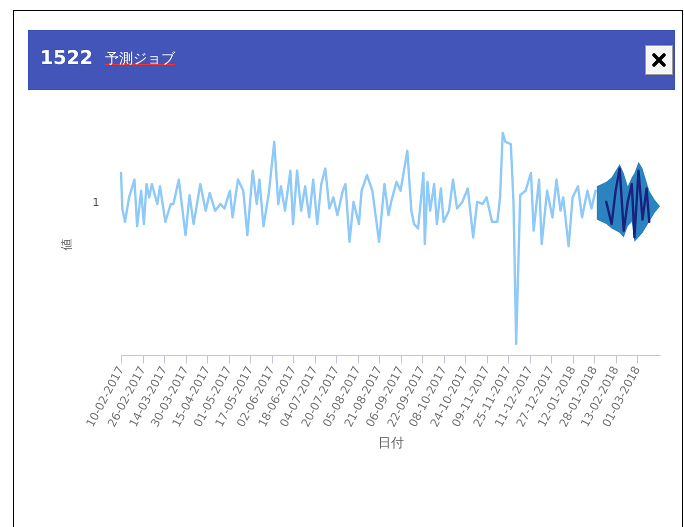 This screenshot has height=527, width=684. Describe the element at coordinates (67, 244) in the screenshot. I see `y-axis-title: 値` at that location.